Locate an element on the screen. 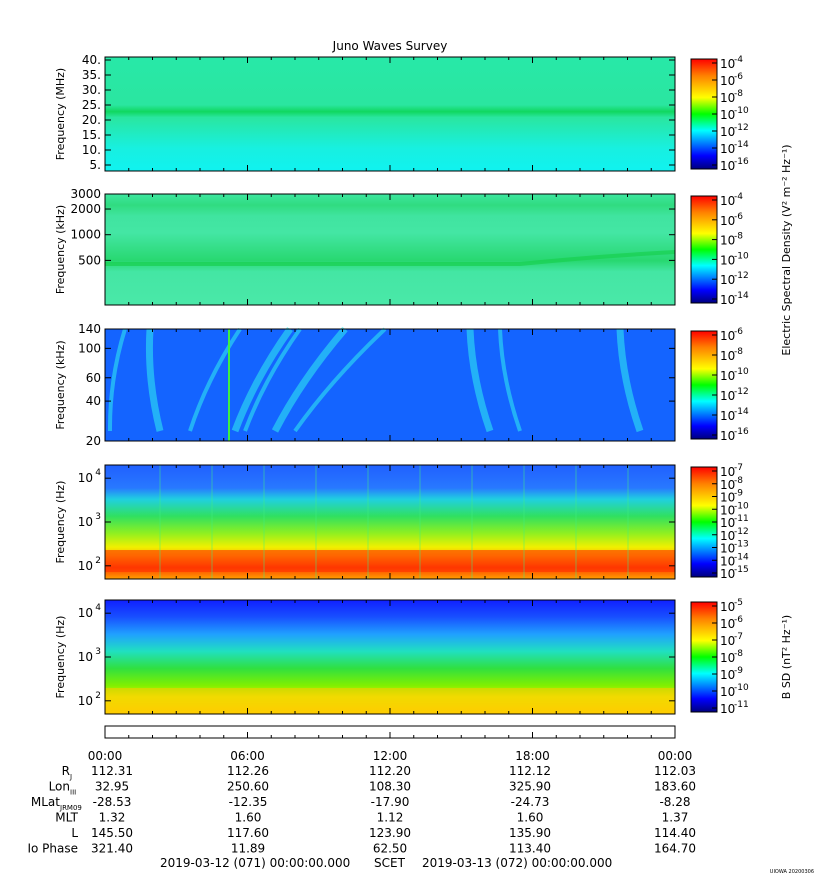 This screenshot has width=815, height=880. ephemeris-value: 183.60 is located at coordinates (675, 787).